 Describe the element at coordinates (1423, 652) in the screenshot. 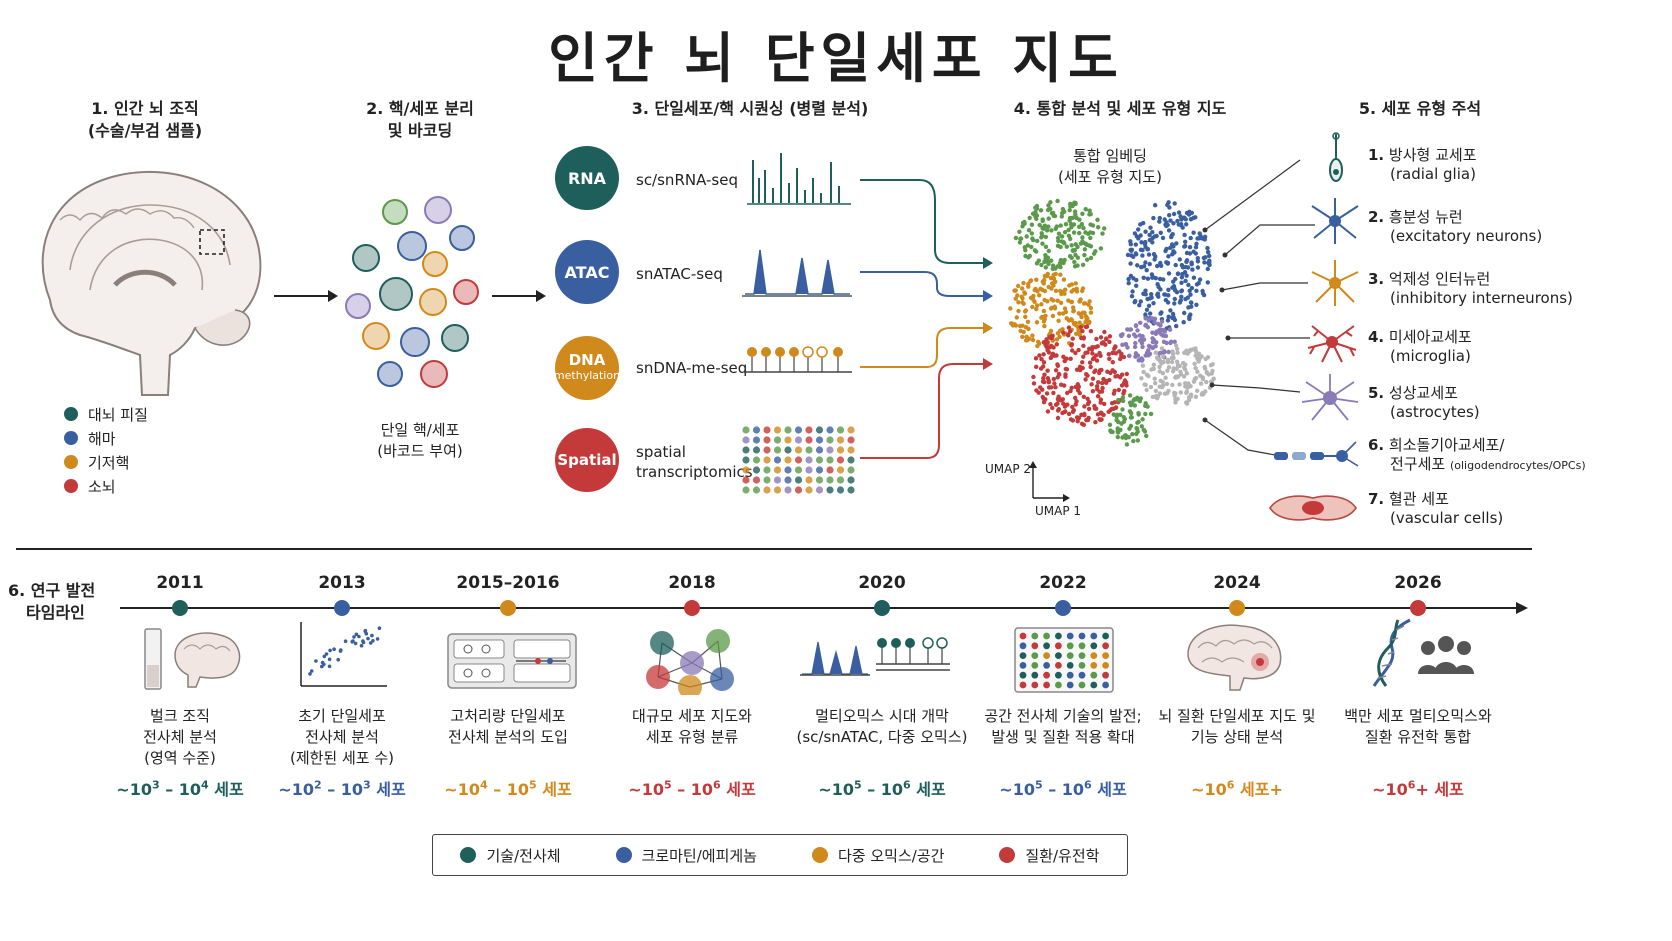

I see `dna-population-icon` at that location.